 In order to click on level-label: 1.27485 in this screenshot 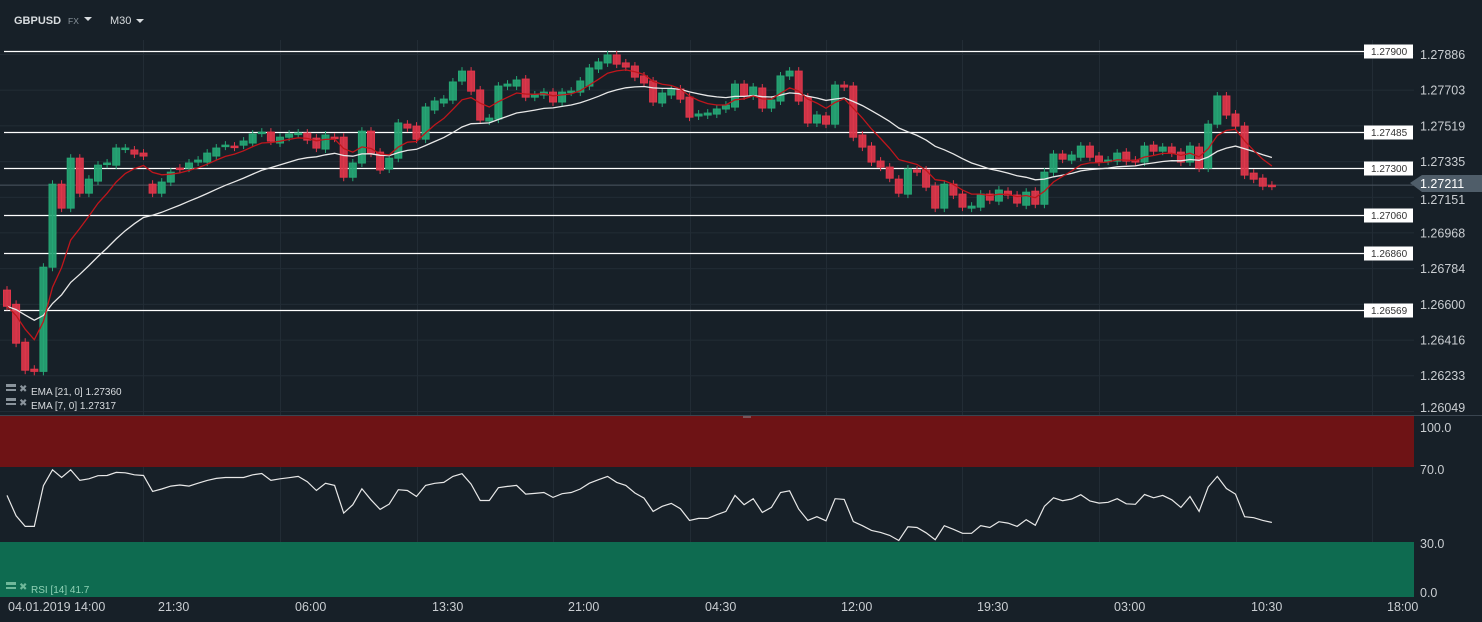, I will do `click(1389, 133)`.